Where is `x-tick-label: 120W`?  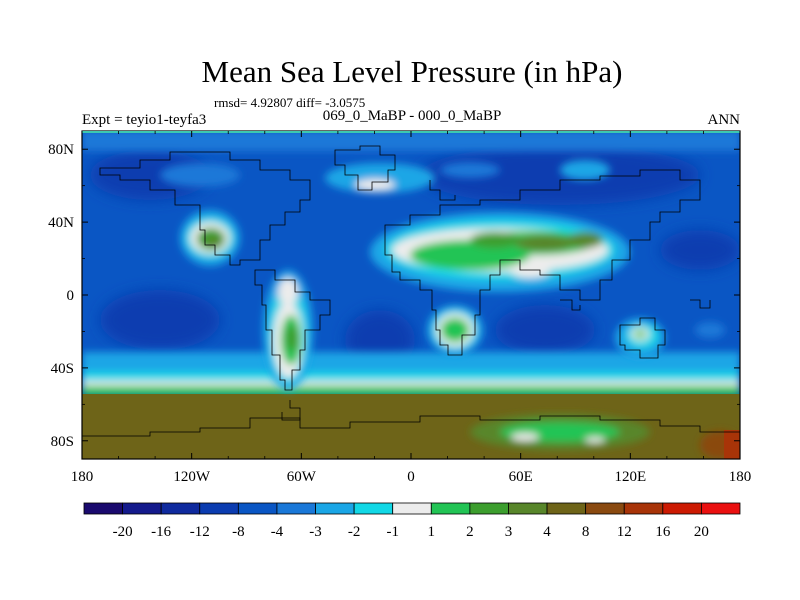 x-tick-label: 120W is located at coordinates (192, 477).